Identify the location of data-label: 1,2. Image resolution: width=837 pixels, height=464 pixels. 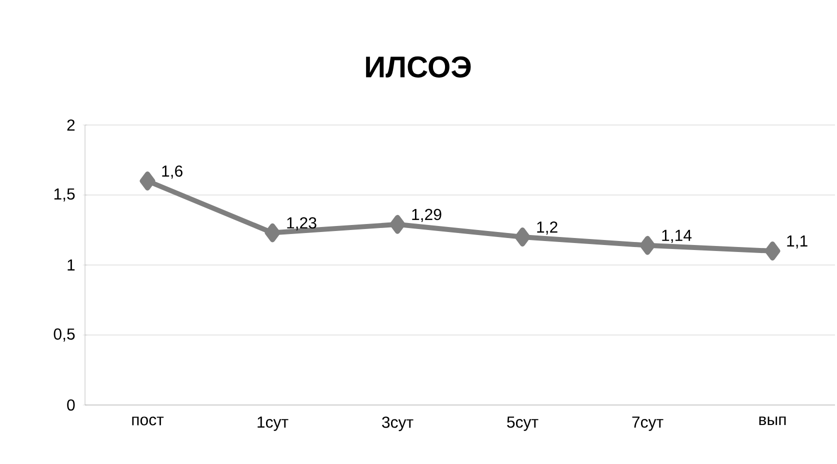
(547, 228).